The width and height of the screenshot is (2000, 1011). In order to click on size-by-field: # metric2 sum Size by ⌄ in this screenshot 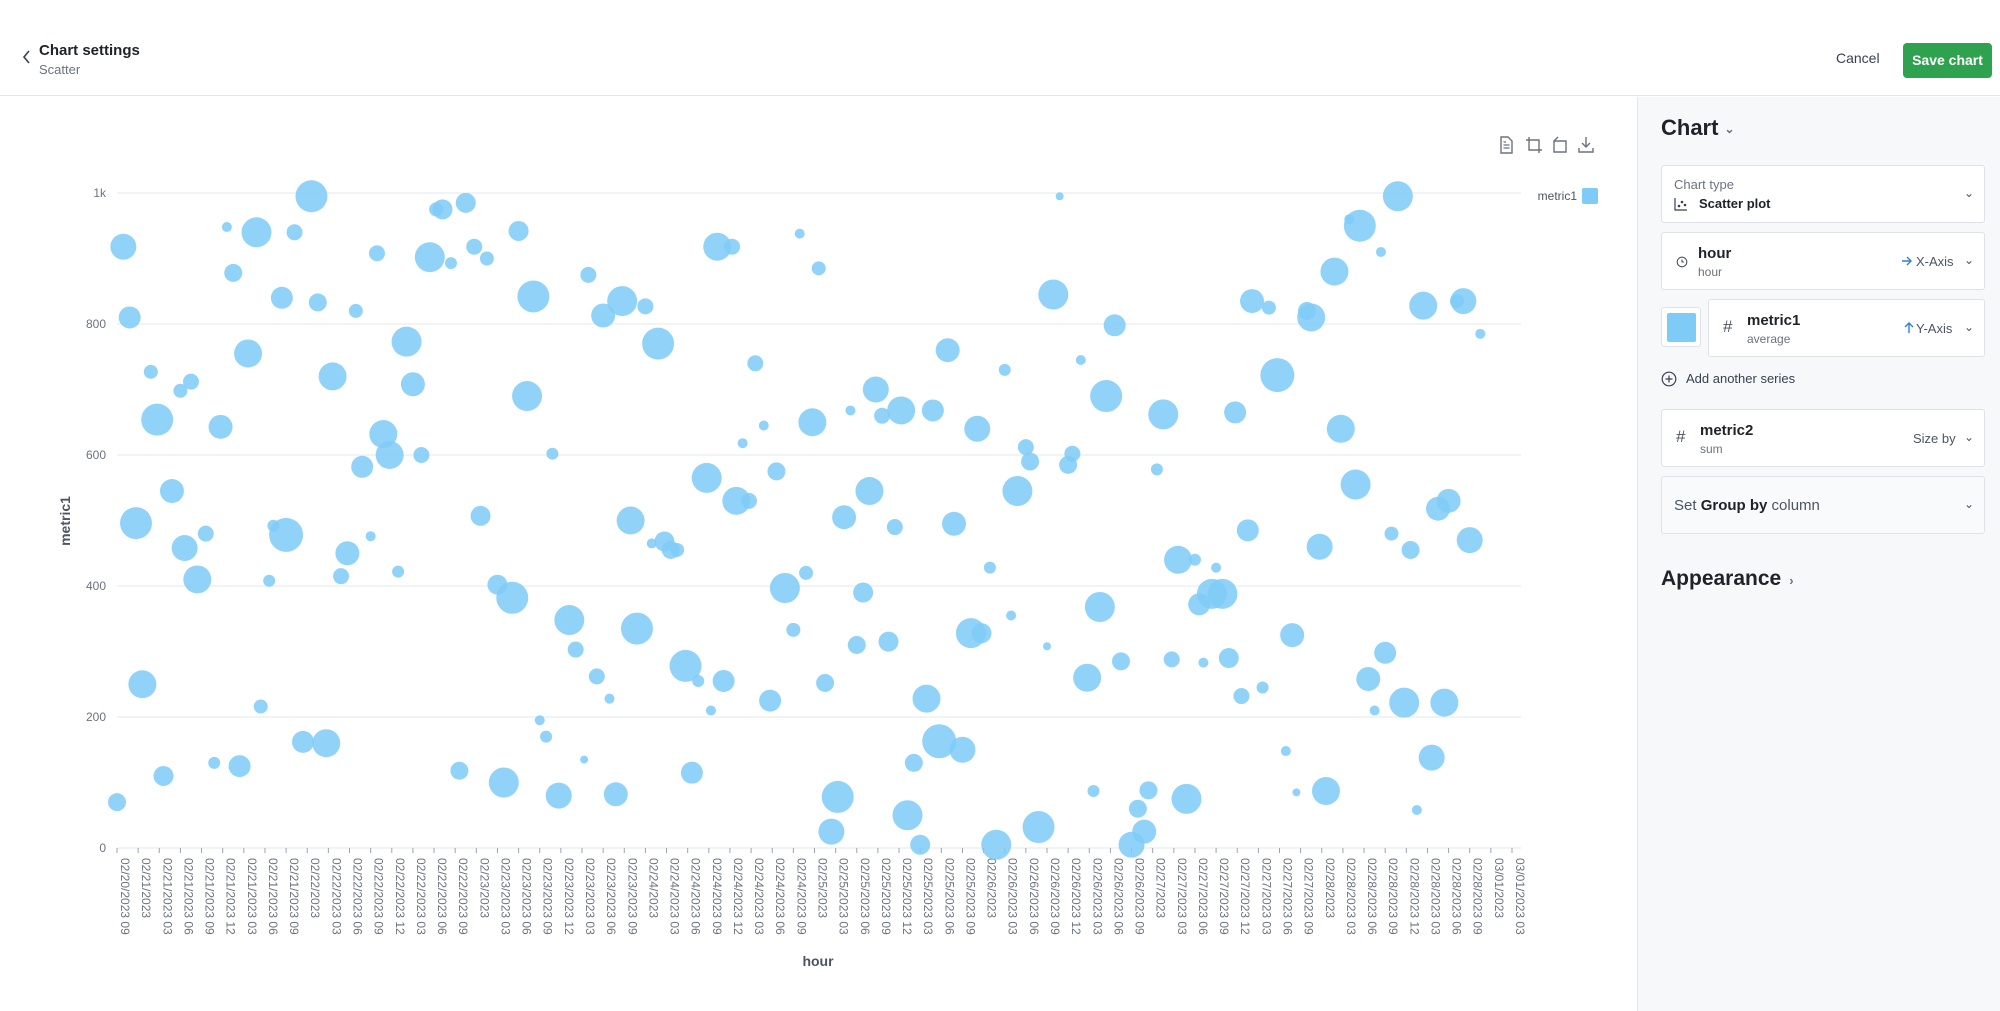, I will do `click(1823, 438)`.